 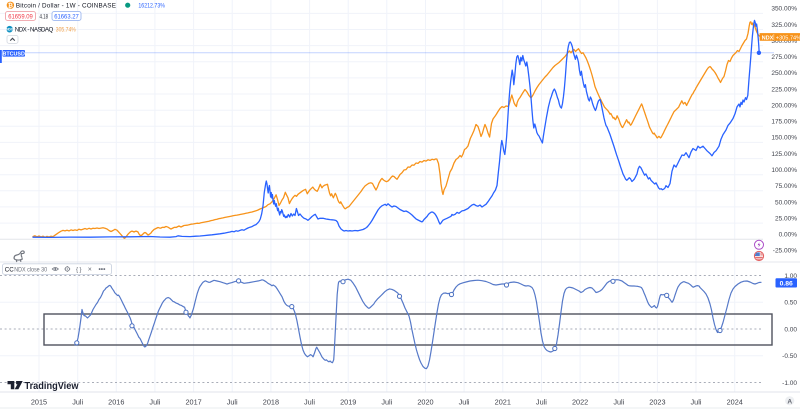 I want to click on svg-text: 4.18, so click(x=44, y=16).